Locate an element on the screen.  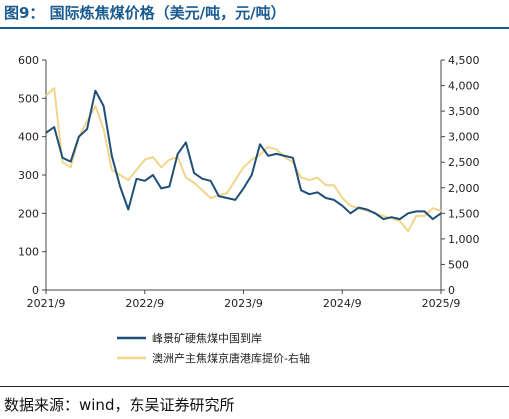
y-left-tick-label: 300 is located at coordinates (28, 175).